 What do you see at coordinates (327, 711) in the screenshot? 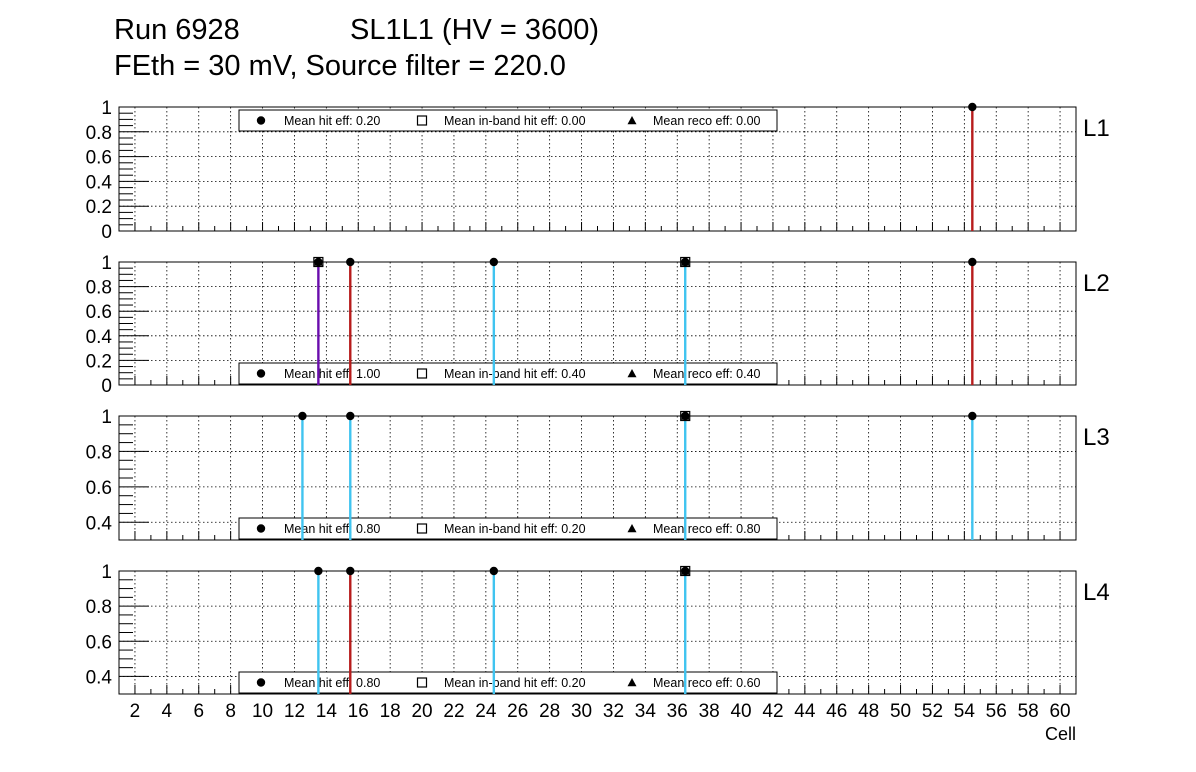
I see `x-tick-label: 14` at bounding box center [327, 711].